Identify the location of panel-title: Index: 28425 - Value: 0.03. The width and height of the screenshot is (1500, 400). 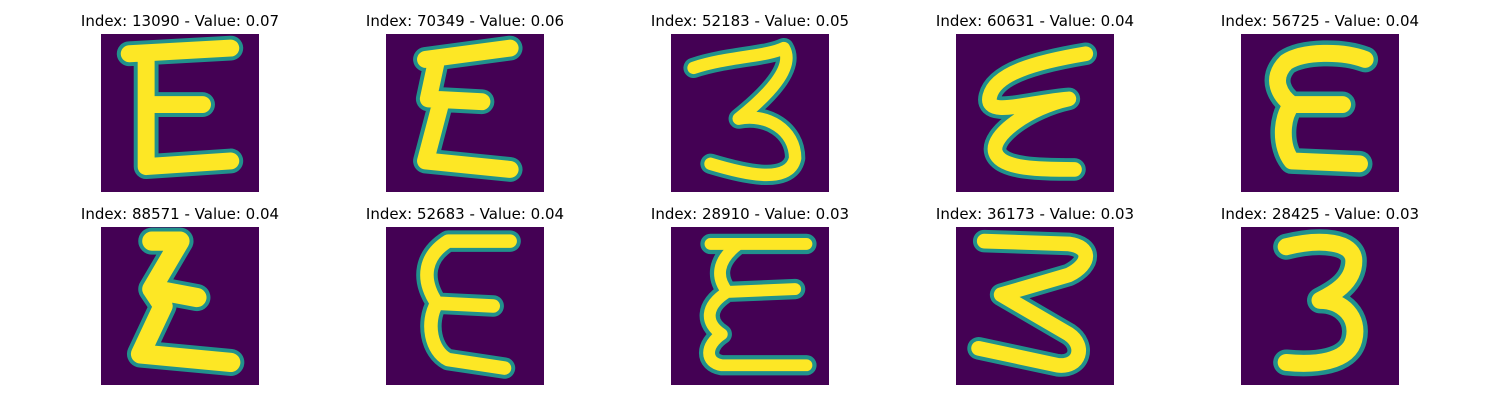
(1320, 214).